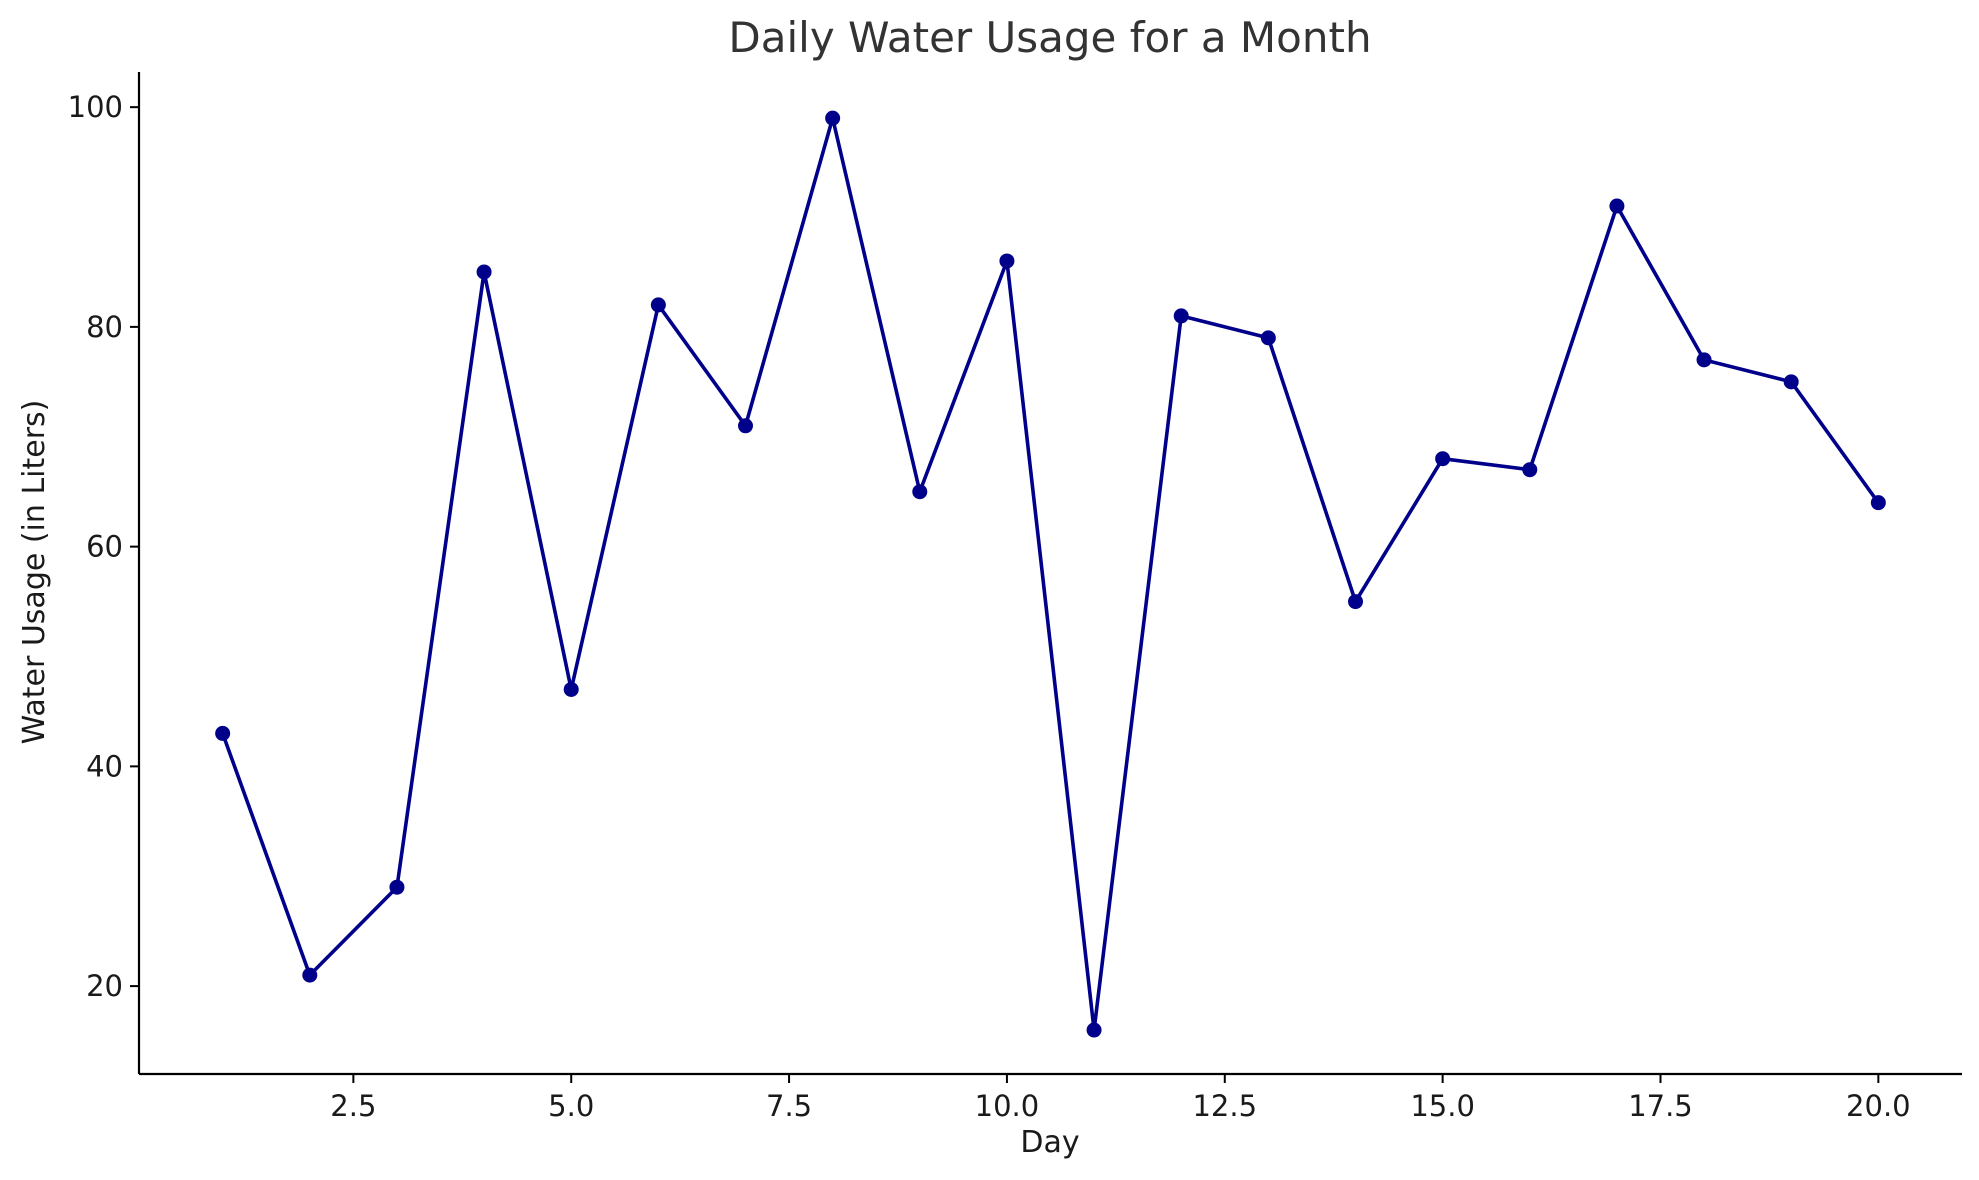 The height and width of the screenshot is (1180, 1979). I want to click on x-tick-label: 7.5, so click(789, 1106).